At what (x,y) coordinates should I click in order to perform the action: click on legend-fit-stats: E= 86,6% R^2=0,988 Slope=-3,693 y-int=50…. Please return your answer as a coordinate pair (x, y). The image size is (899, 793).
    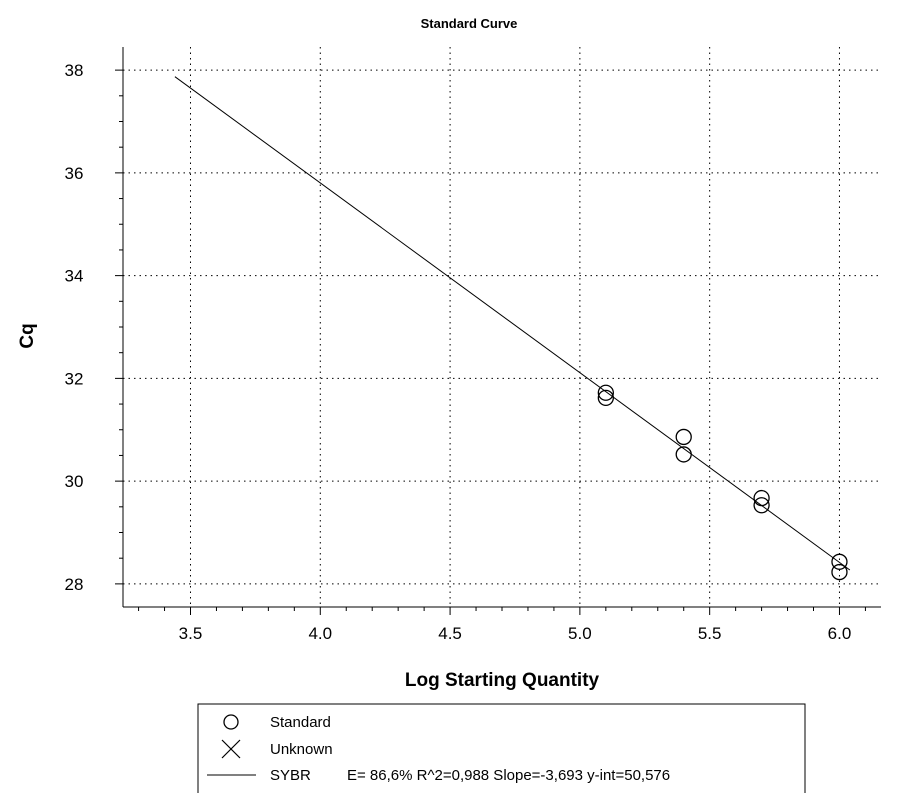
    Looking at the image, I should click on (508, 775).